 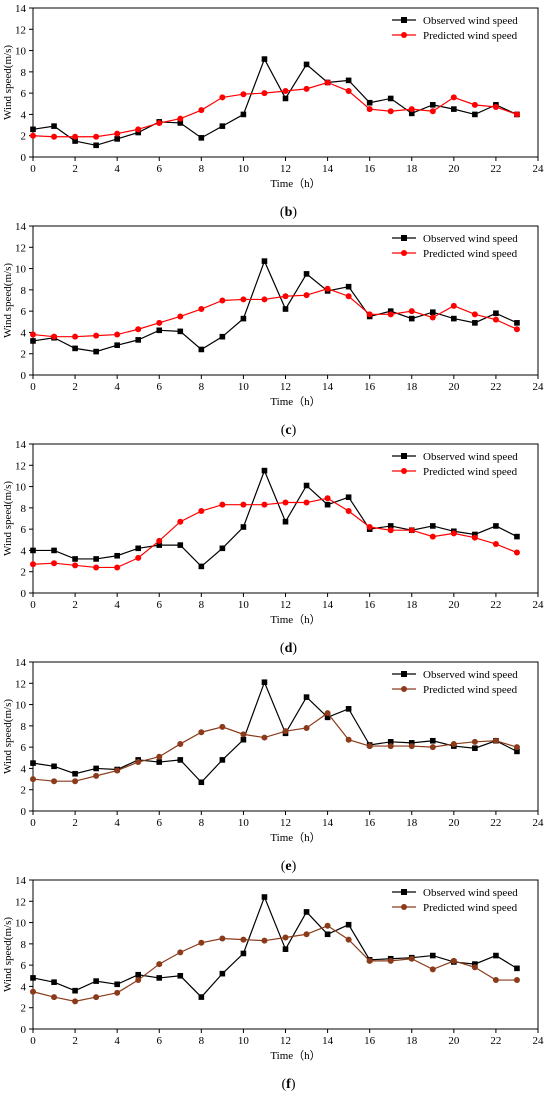 What do you see at coordinates (404, 20) in the screenshot?
I see `legend-marker-square` at bounding box center [404, 20].